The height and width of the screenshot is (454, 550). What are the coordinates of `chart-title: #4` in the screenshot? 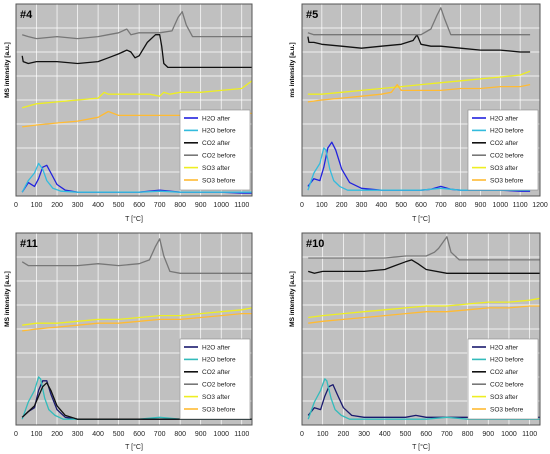 It's located at (26, 15).